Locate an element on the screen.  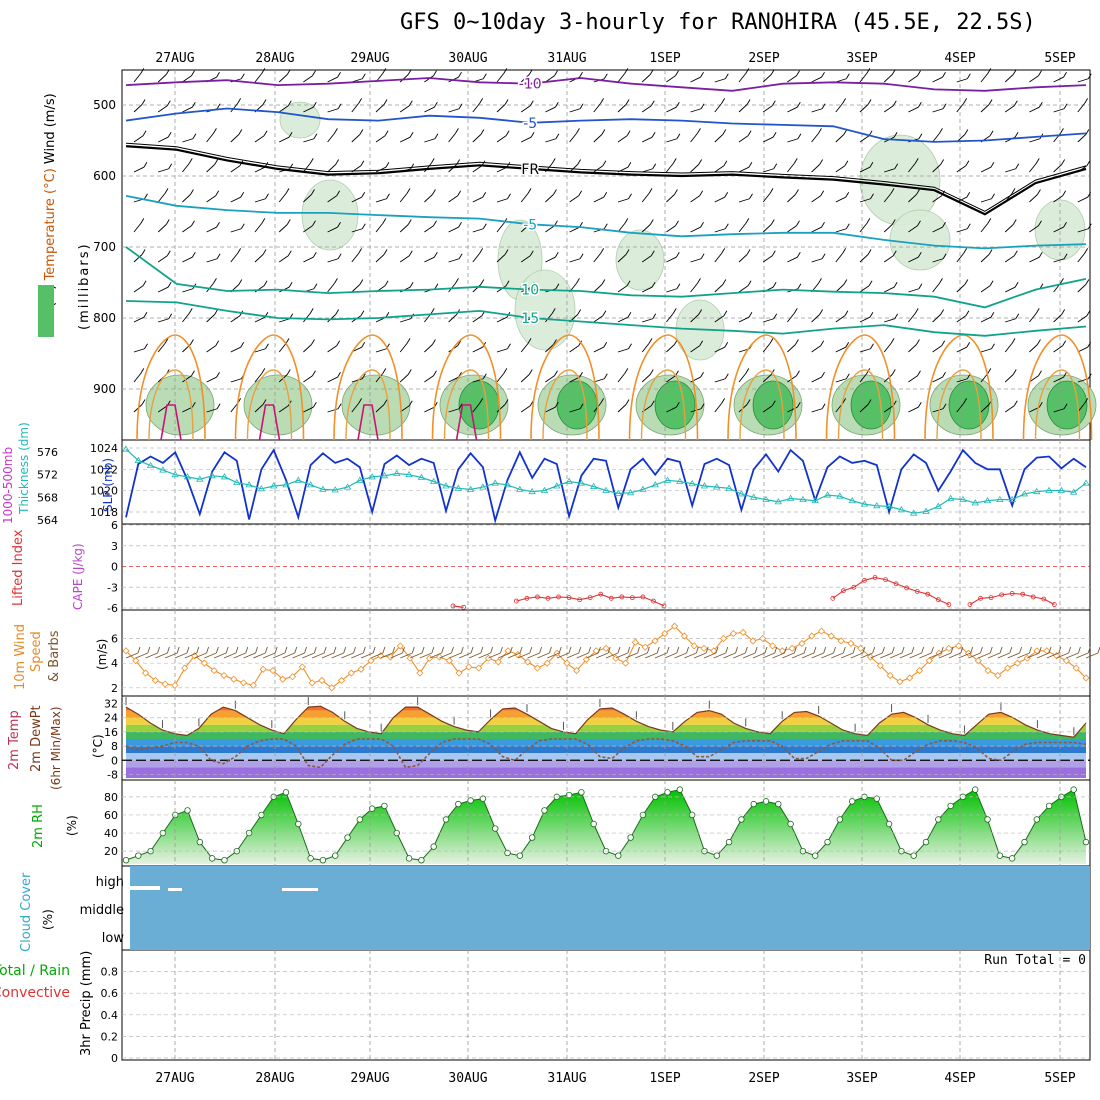
rh-area is located at coordinates (606, 826).